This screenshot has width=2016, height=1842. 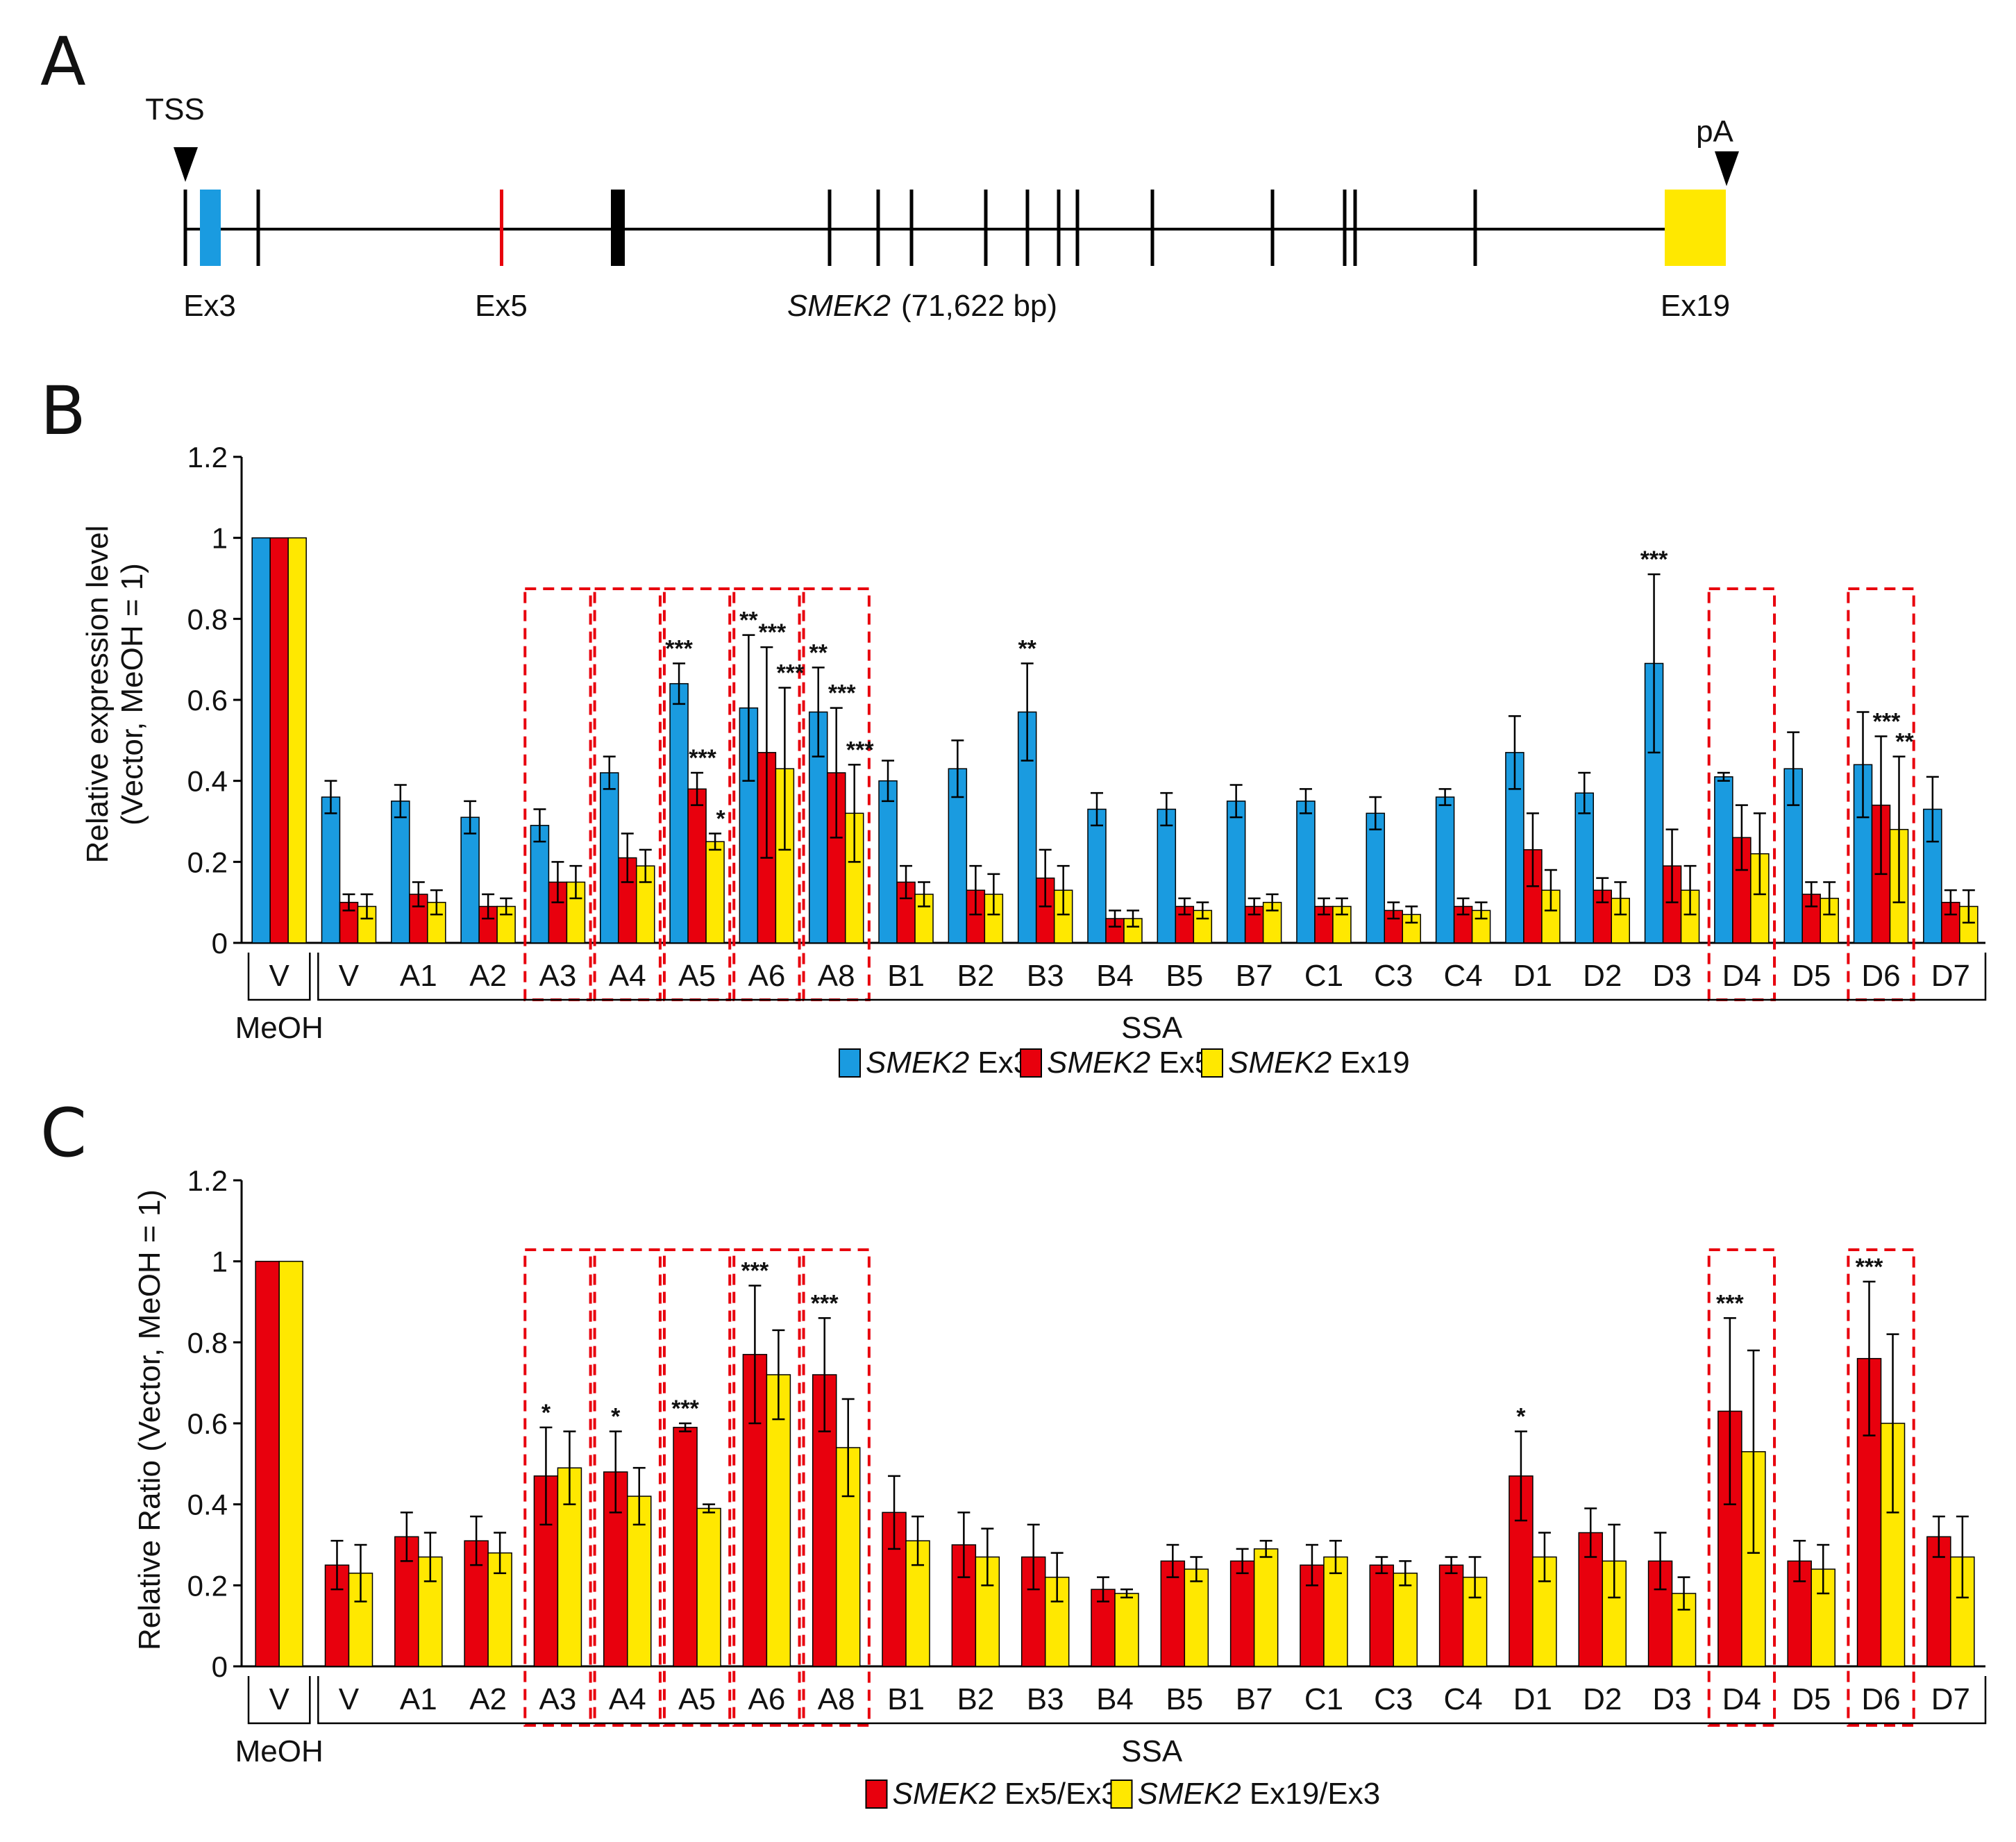 What do you see at coordinates (220, 943) in the screenshot?
I see `y-tick-label: 0` at bounding box center [220, 943].